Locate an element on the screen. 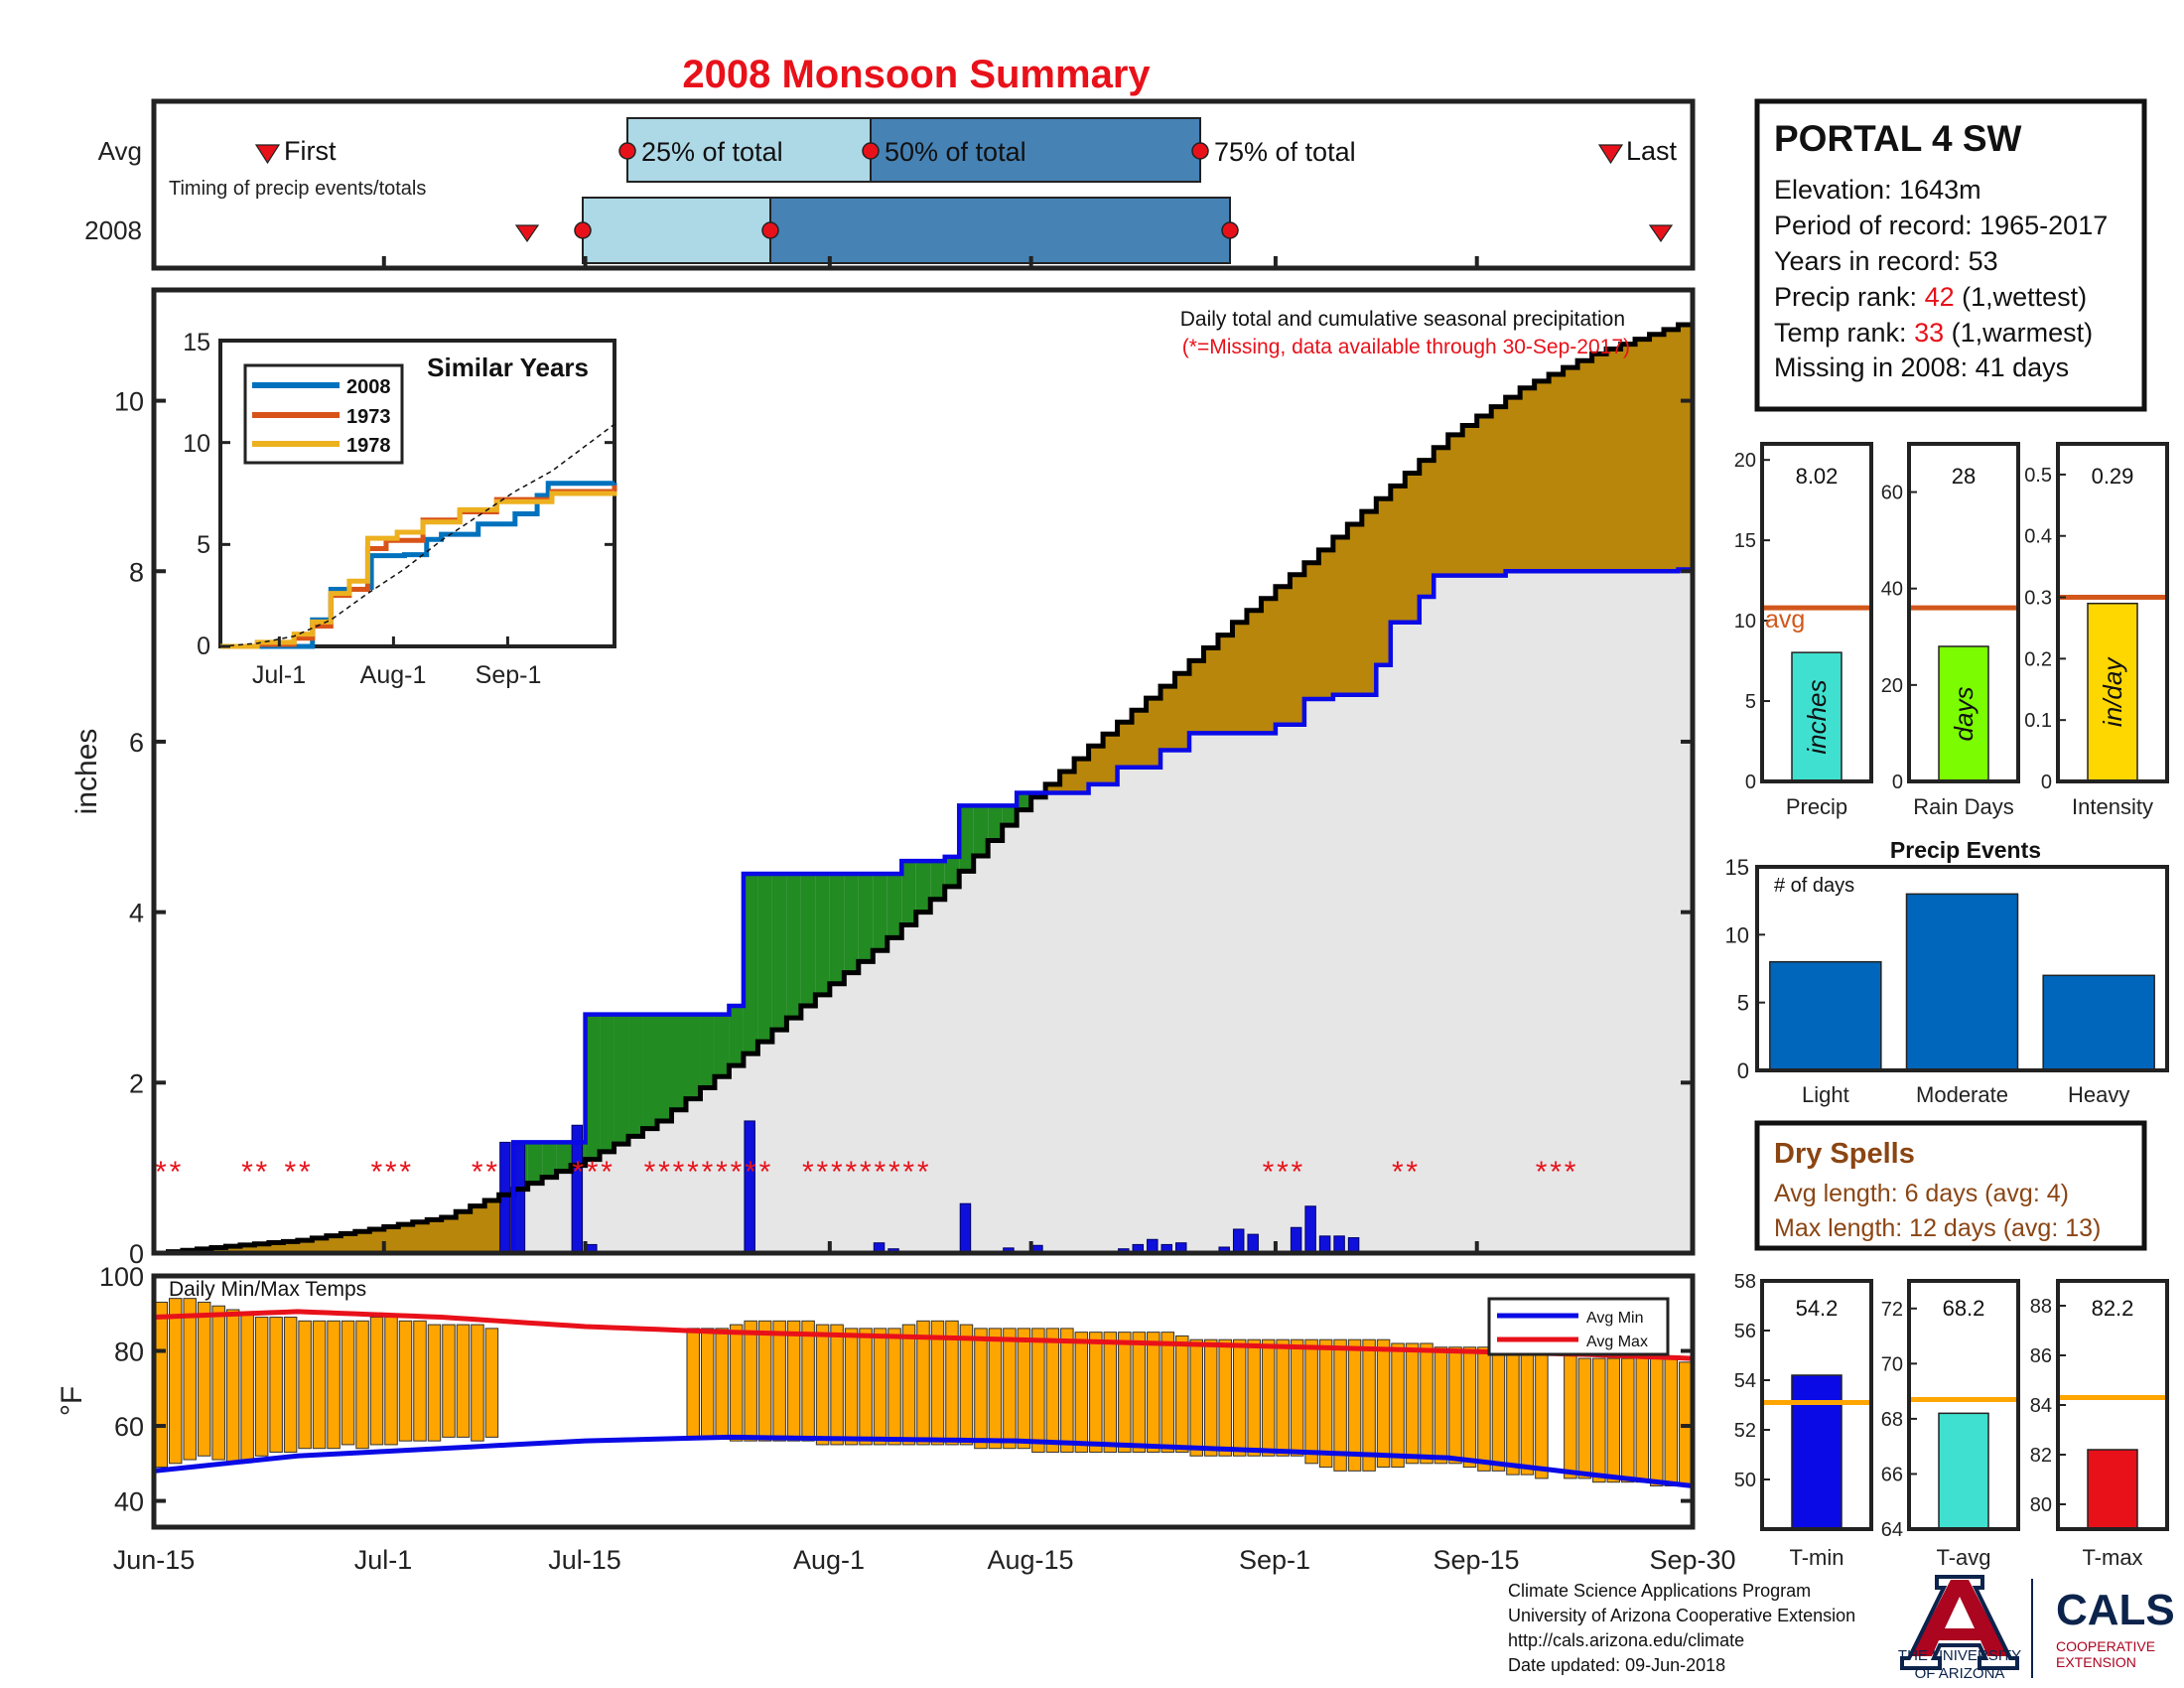 The width and height of the screenshot is (2184, 1688). mini-temp-ytick-label: 86 is located at coordinates (2041, 1356).